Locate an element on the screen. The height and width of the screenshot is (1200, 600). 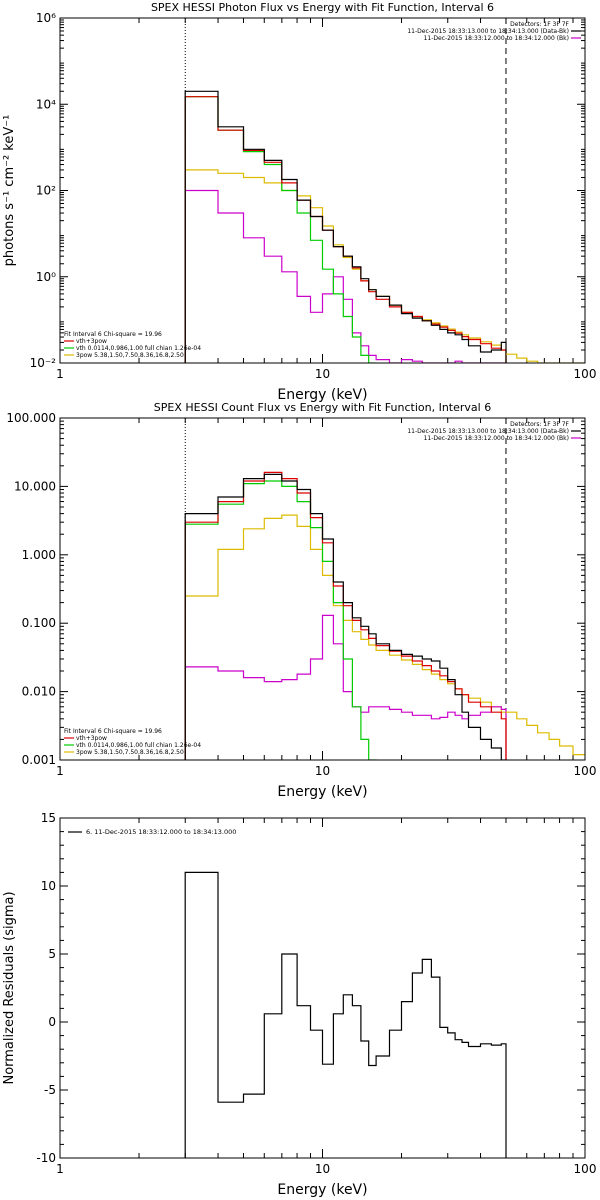
plot-area is located at coordinates (345, 1014).